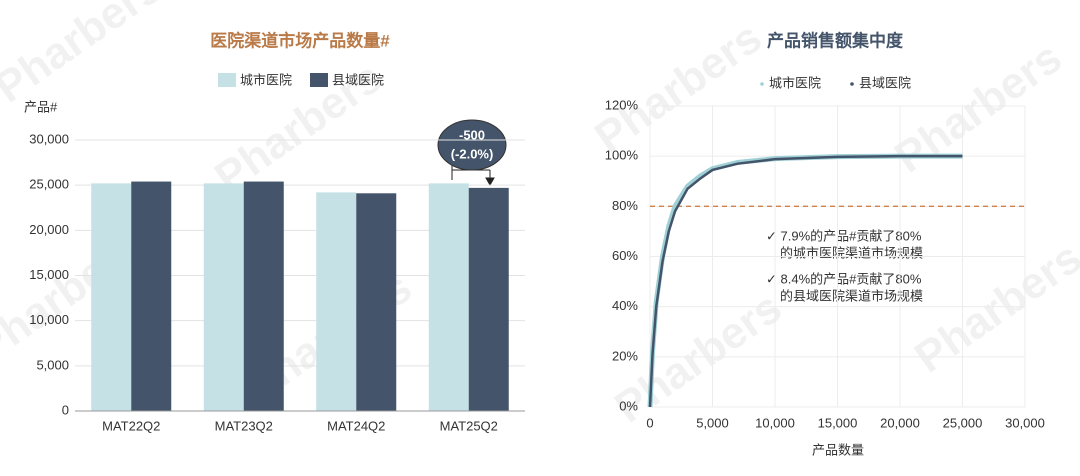 Image resolution: width=1080 pixels, height=476 pixels. What do you see at coordinates (472, 145) in the screenshot?
I see `annotation-bubble` at bounding box center [472, 145].